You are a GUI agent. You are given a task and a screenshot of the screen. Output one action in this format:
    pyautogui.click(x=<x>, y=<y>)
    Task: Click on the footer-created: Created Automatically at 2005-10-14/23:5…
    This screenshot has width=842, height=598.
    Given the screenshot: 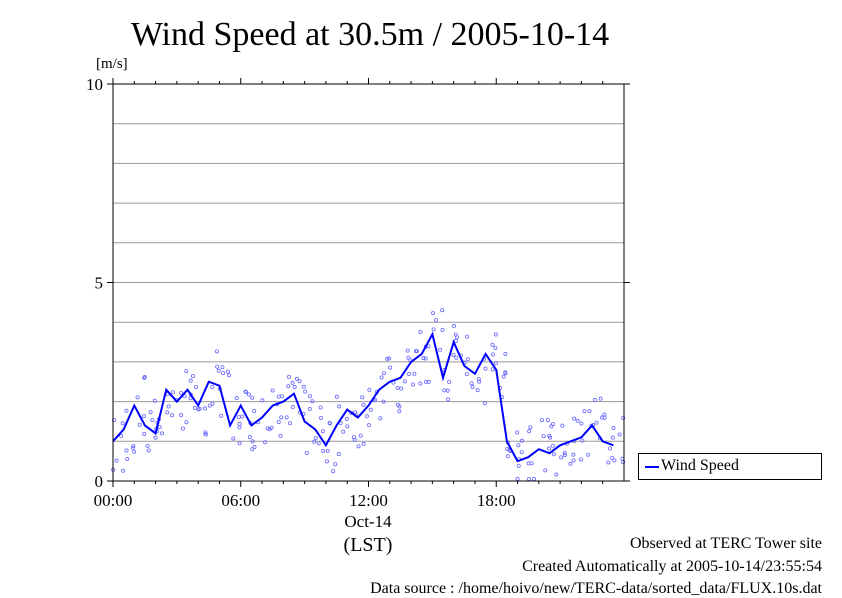 What is the action you would take?
    pyautogui.click(x=672, y=566)
    